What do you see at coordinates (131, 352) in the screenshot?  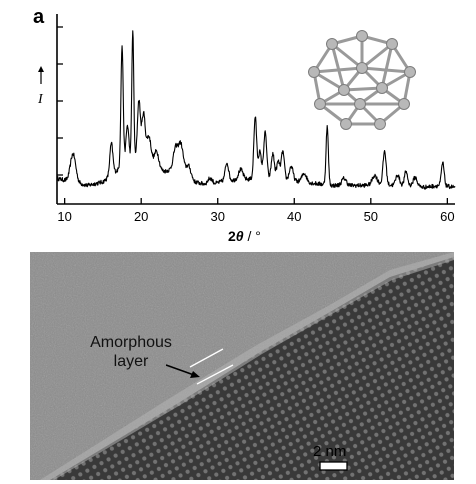 I see `amorphous-layer-label: Amorphous layer` at bounding box center [131, 352].